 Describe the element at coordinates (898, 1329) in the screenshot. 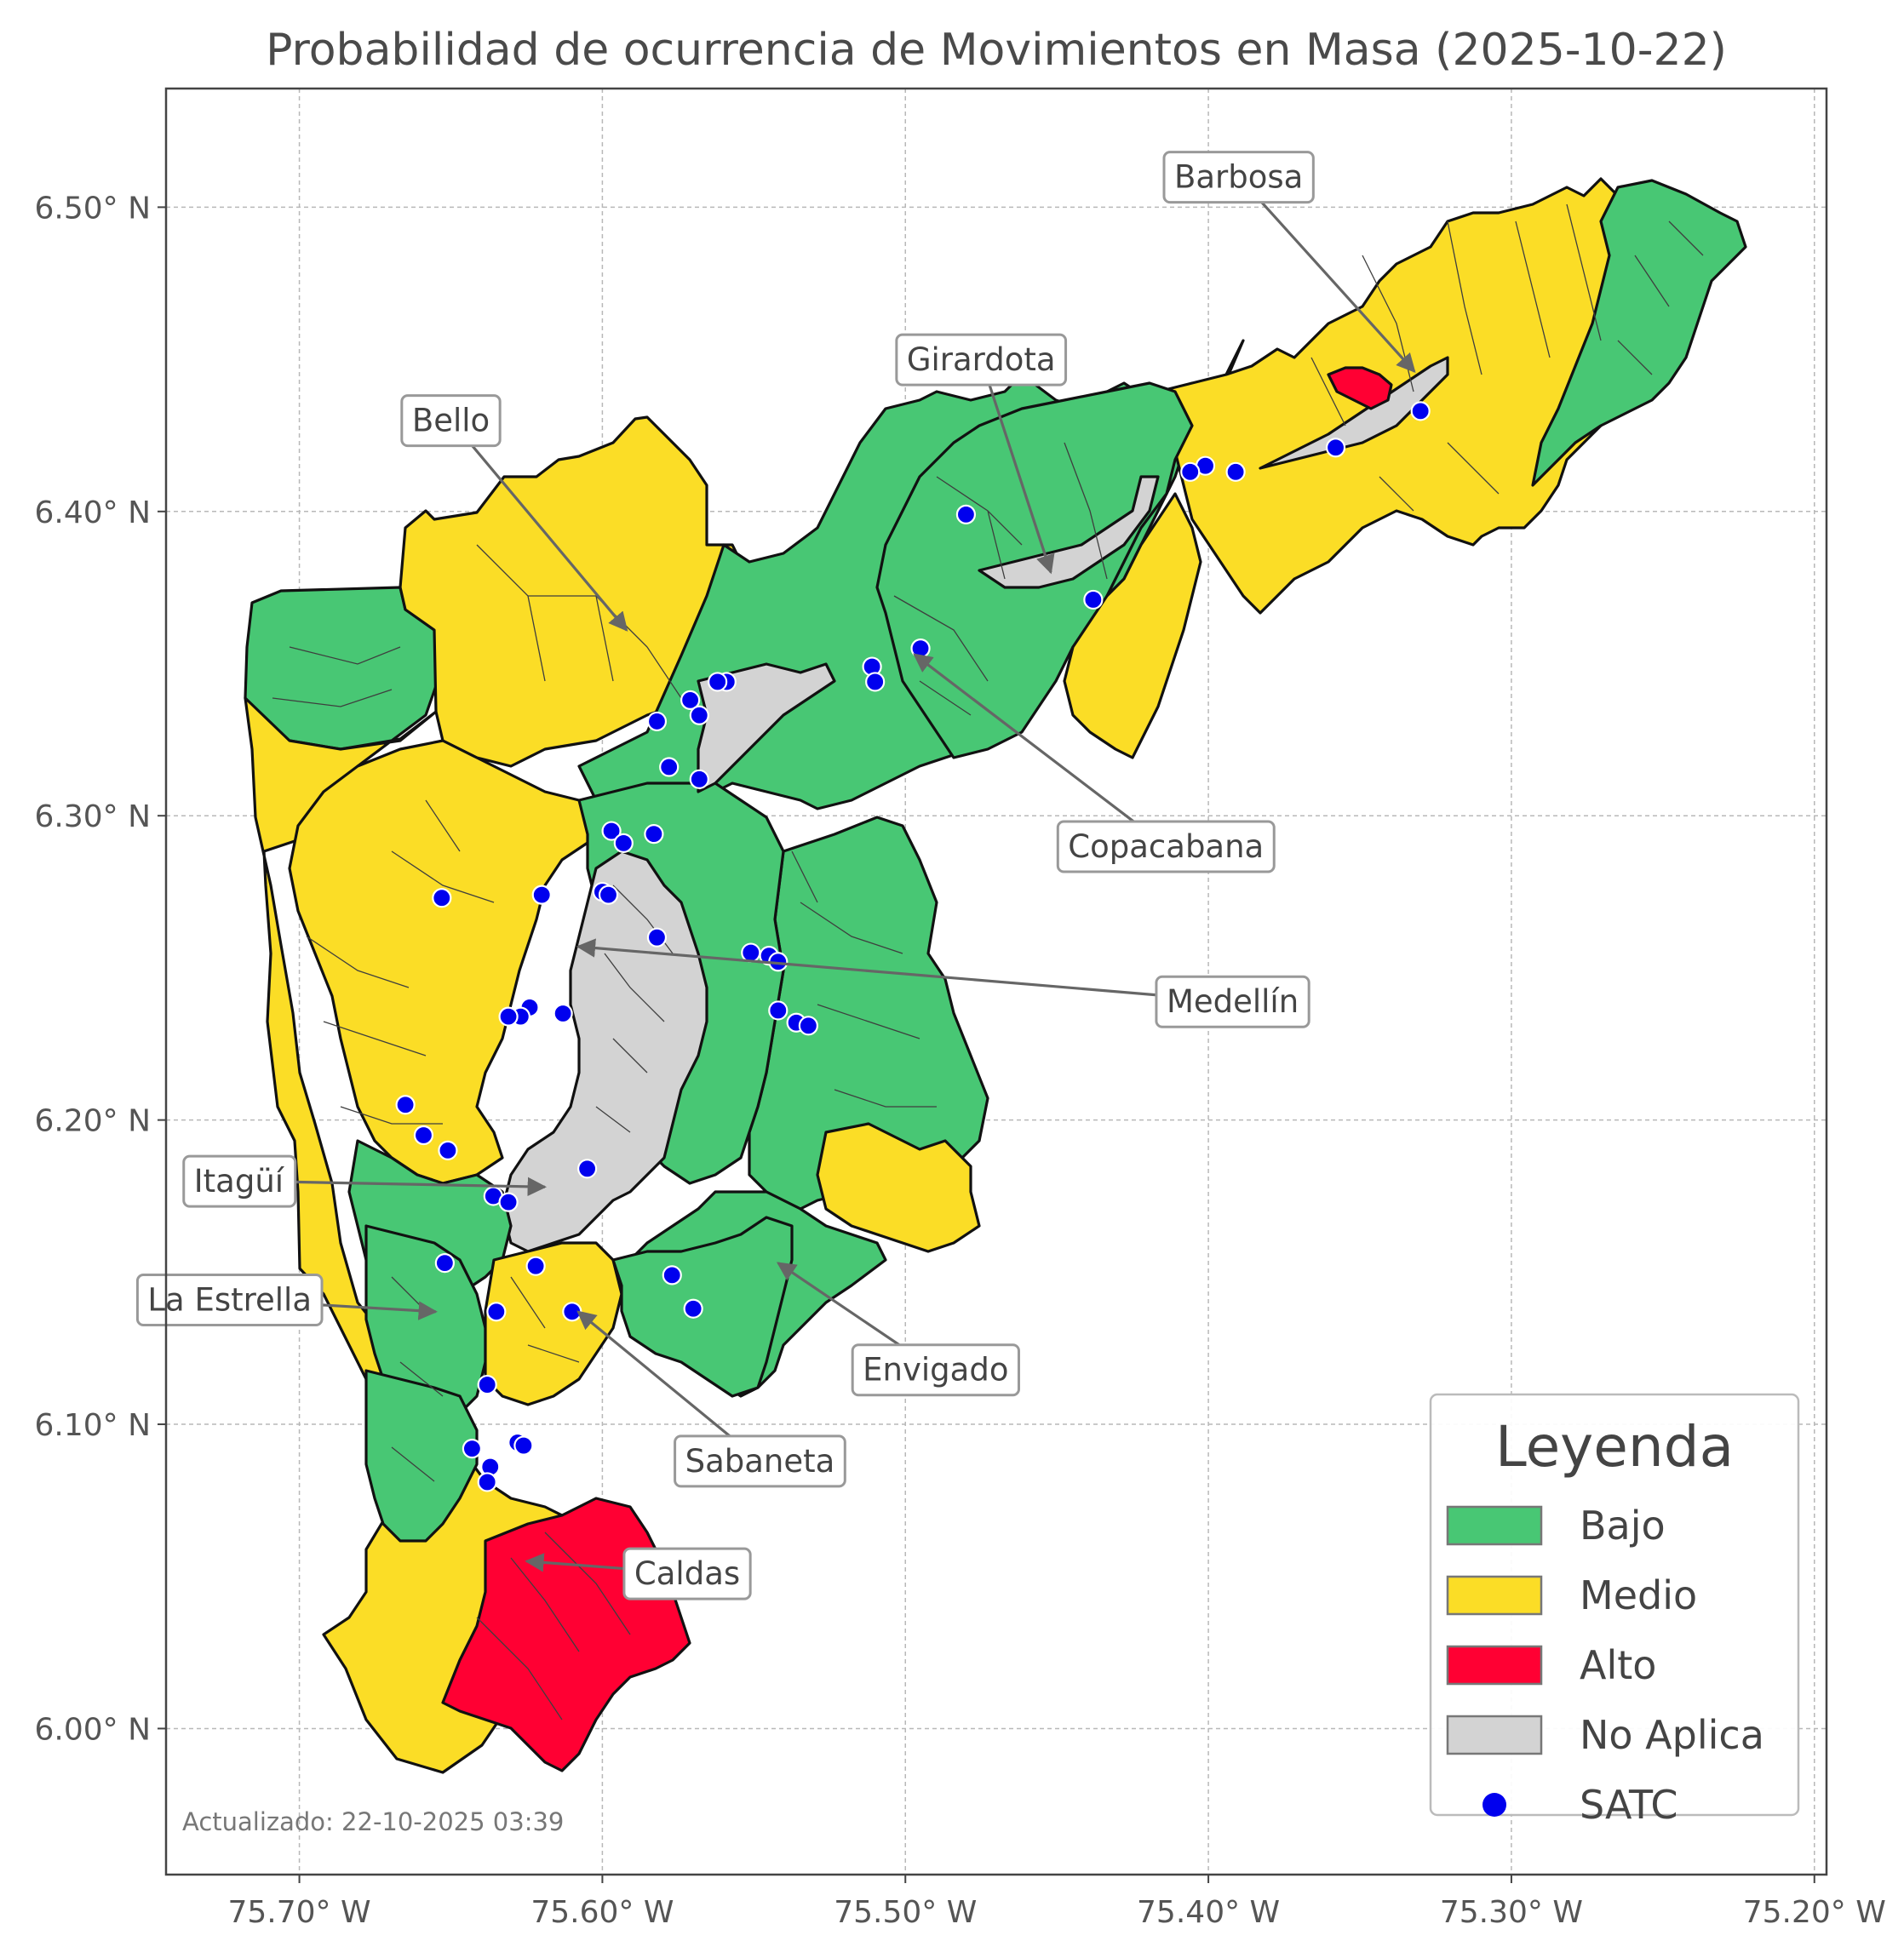

I see `callout-envigado: Envigado` at that location.